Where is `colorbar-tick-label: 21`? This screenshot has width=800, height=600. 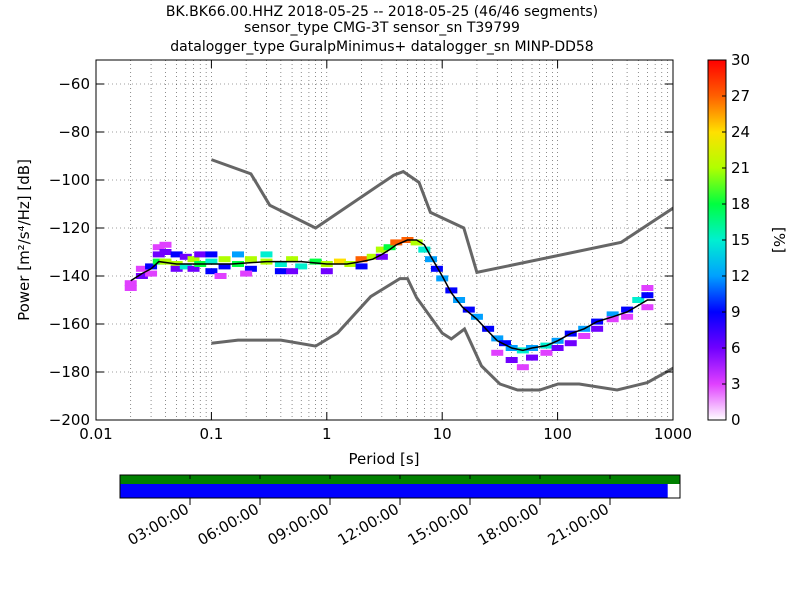 colorbar-tick-label: 21 is located at coordinates (740, 168).